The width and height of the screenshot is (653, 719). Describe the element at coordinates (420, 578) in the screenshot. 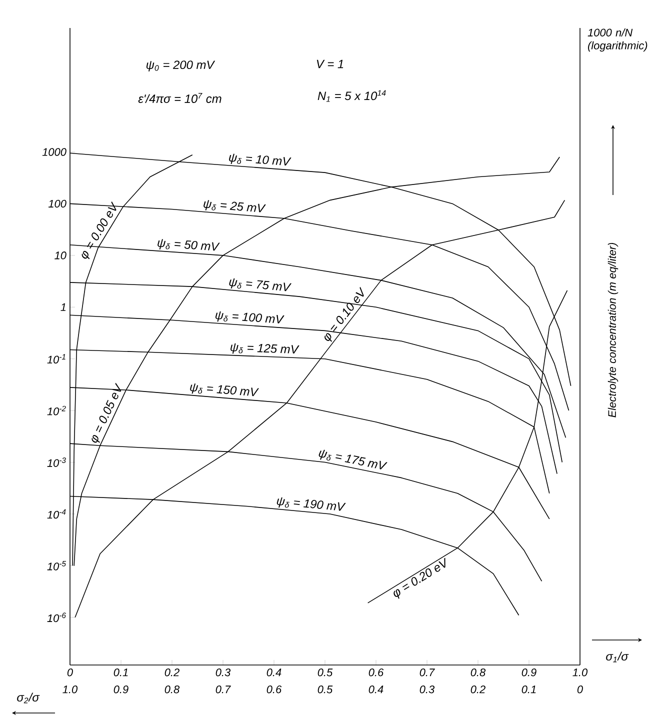

I see `text: φ = 0.20 eV` at that location.